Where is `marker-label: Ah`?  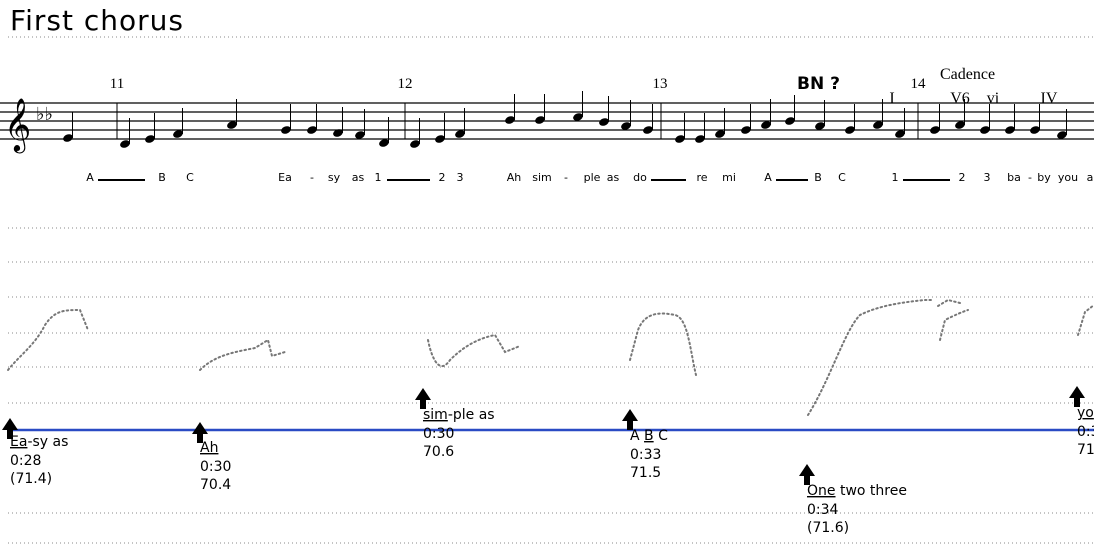 marker-label: Ah is located at coordinates (209, 448).